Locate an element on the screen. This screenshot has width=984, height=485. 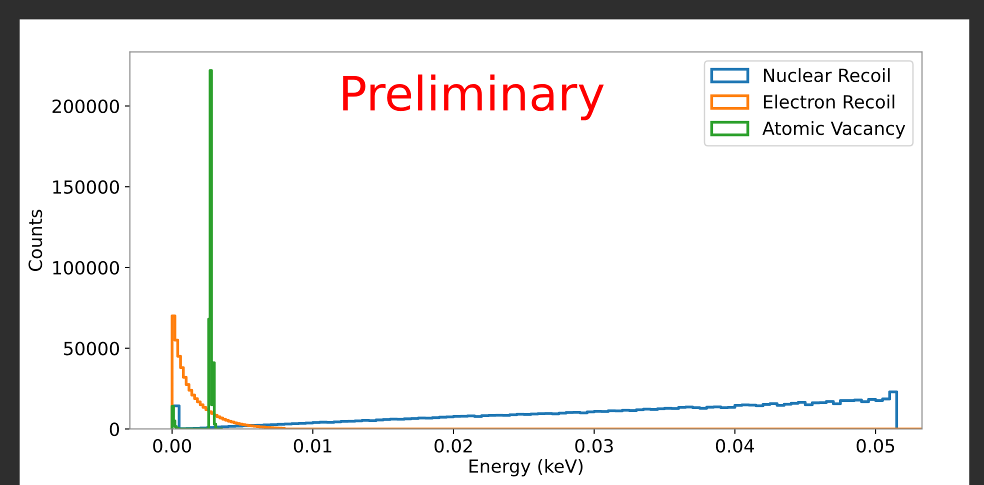
x-tick-label: 0.05 is located at coordinates (875, 446).